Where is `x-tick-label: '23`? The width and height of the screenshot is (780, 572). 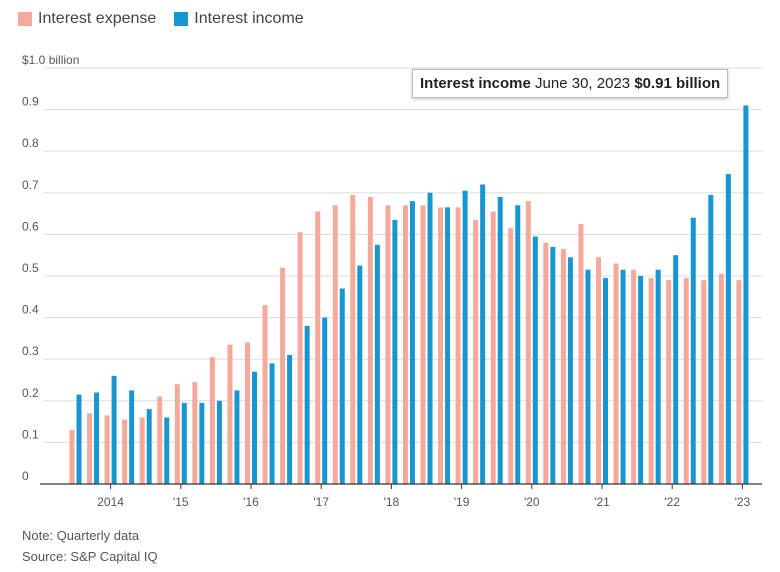
x-tick-label: '23 is located at coordinates (743, 502).